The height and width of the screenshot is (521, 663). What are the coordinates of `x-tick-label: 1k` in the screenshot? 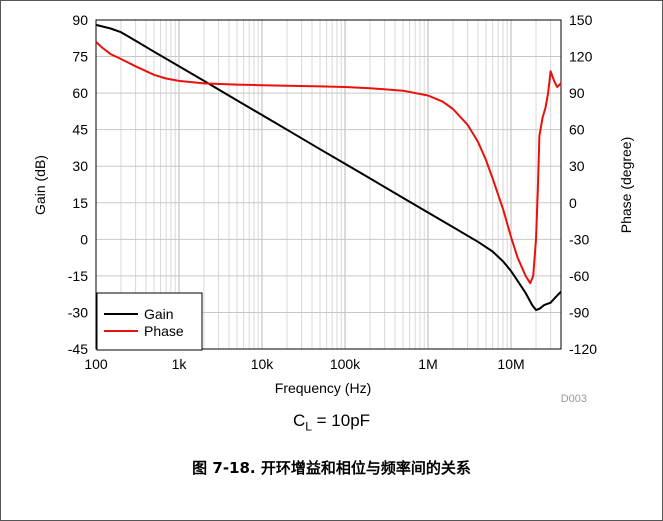 It's located at (180, 364).